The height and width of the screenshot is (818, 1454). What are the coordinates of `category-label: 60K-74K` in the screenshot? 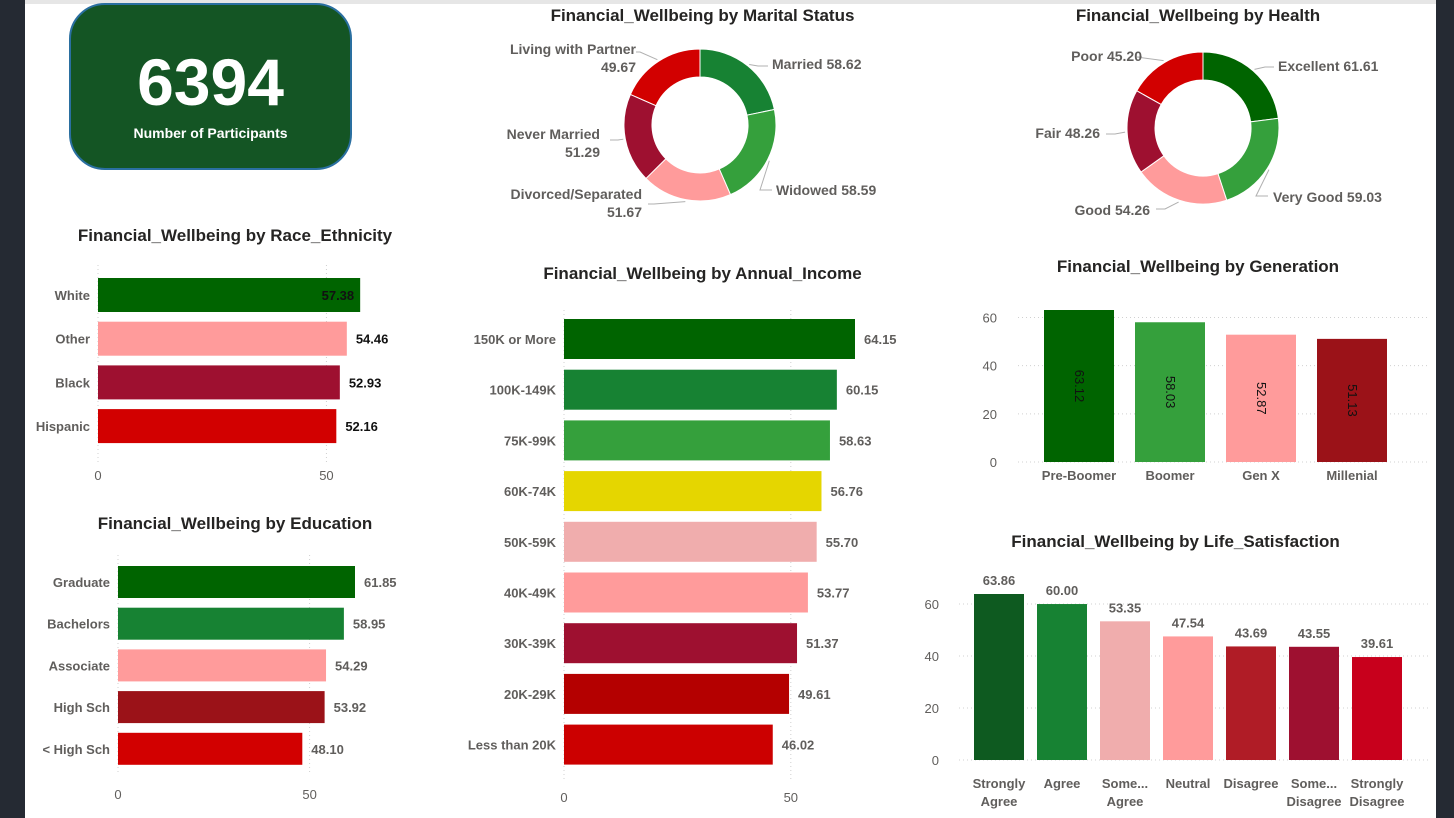 It's located at (530, 491).